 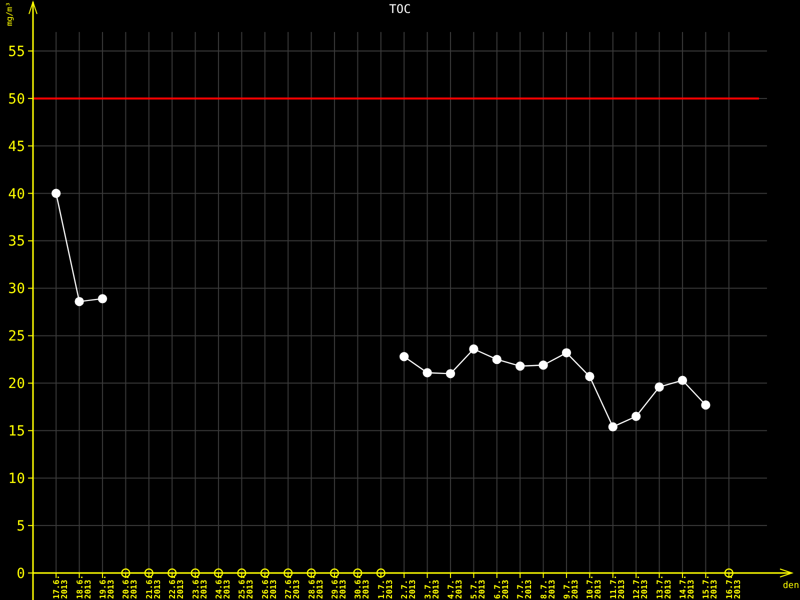 I want to click on x-tick-label: 27.6.2013, so click(x=293, y=586).